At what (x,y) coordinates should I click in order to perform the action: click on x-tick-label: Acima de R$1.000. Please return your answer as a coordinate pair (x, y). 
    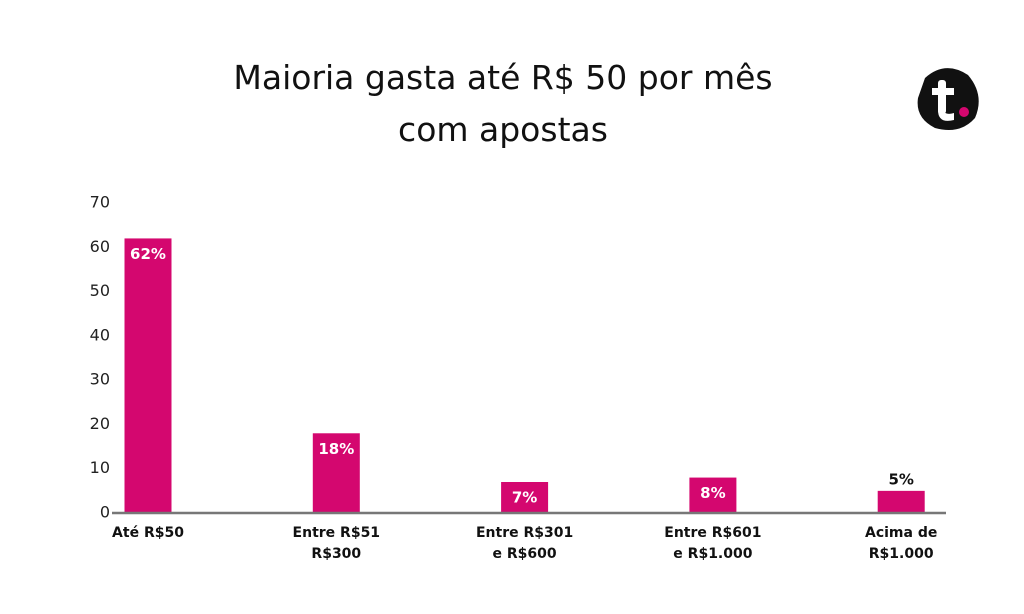
    Looking at the image, I should click on (901, 543).